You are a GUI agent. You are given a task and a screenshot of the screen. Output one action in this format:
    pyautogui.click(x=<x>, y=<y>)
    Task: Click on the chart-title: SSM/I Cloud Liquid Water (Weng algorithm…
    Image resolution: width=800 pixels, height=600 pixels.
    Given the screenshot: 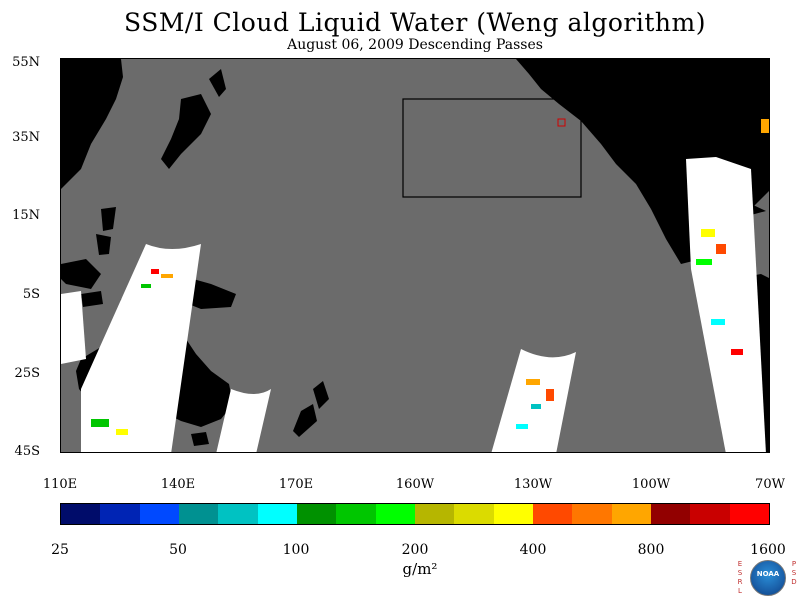 What is the action you would take?
    pyautogui.click(x=415, y=22)
    